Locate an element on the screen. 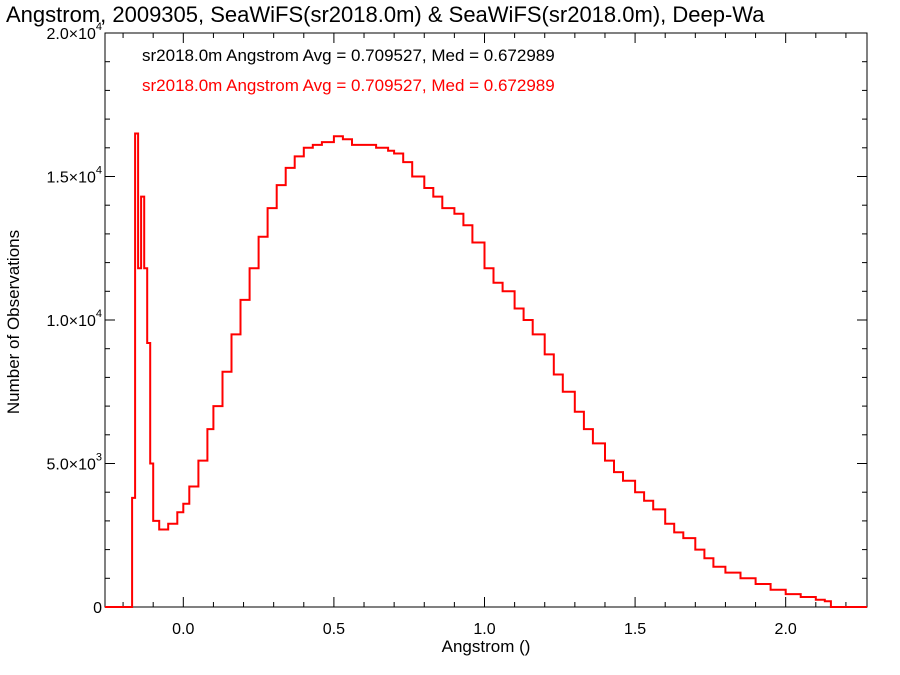  x-tick-label: 1.0 is located at coordinates (484, 629).